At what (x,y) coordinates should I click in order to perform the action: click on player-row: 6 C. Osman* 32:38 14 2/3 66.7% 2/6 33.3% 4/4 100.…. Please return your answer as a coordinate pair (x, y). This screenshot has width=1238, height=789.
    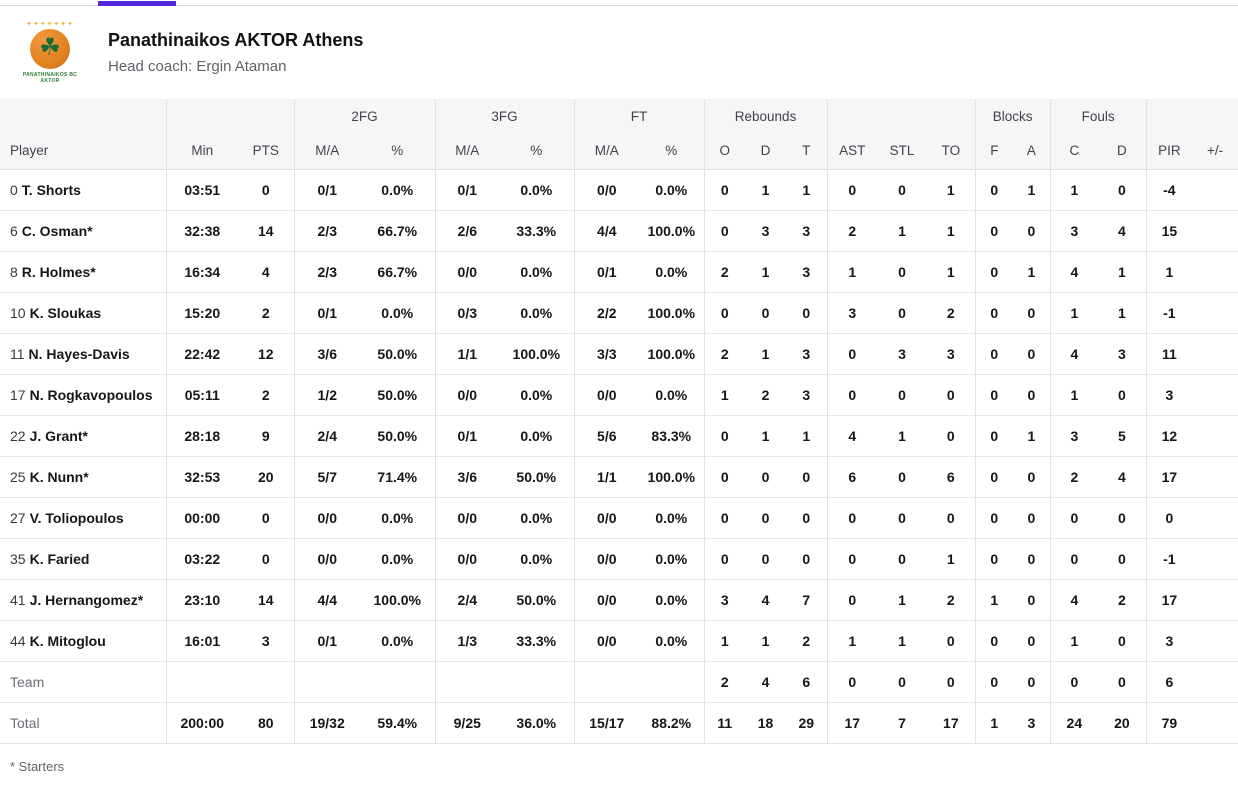
    Looking at the image, I should click on (619, 230).